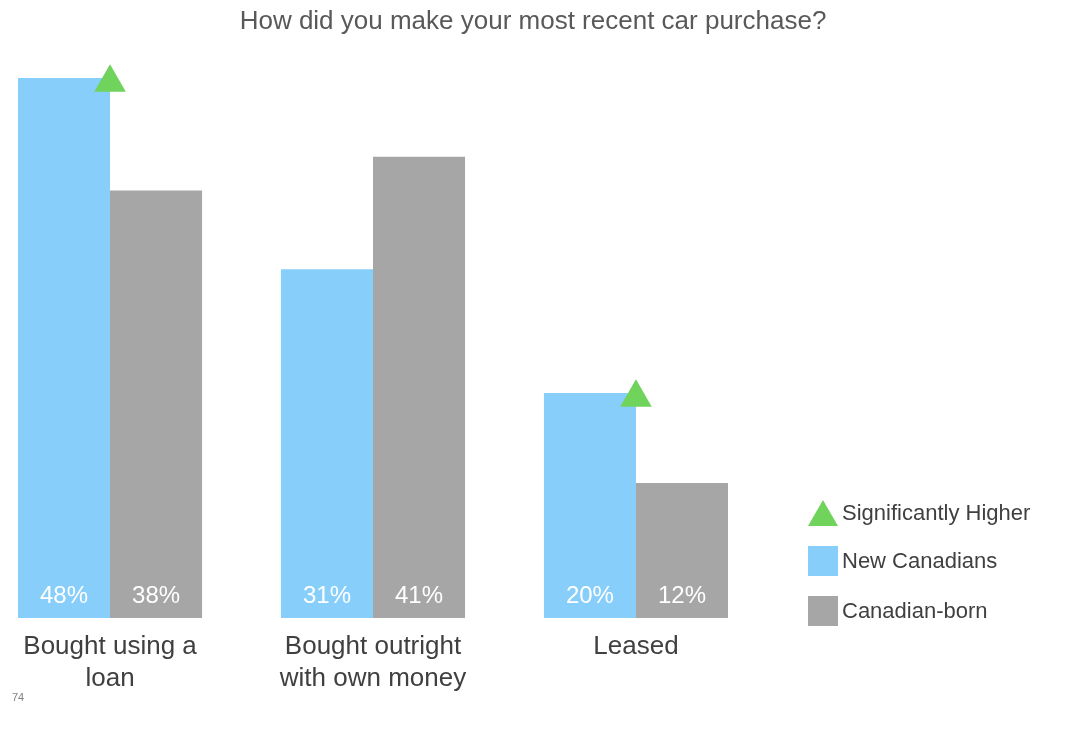 The image size is (1088, 730). What do you see at coordinates (64, 594) in the screenshot?
I see `data-label: 48%` at bounding box center [64, 594].